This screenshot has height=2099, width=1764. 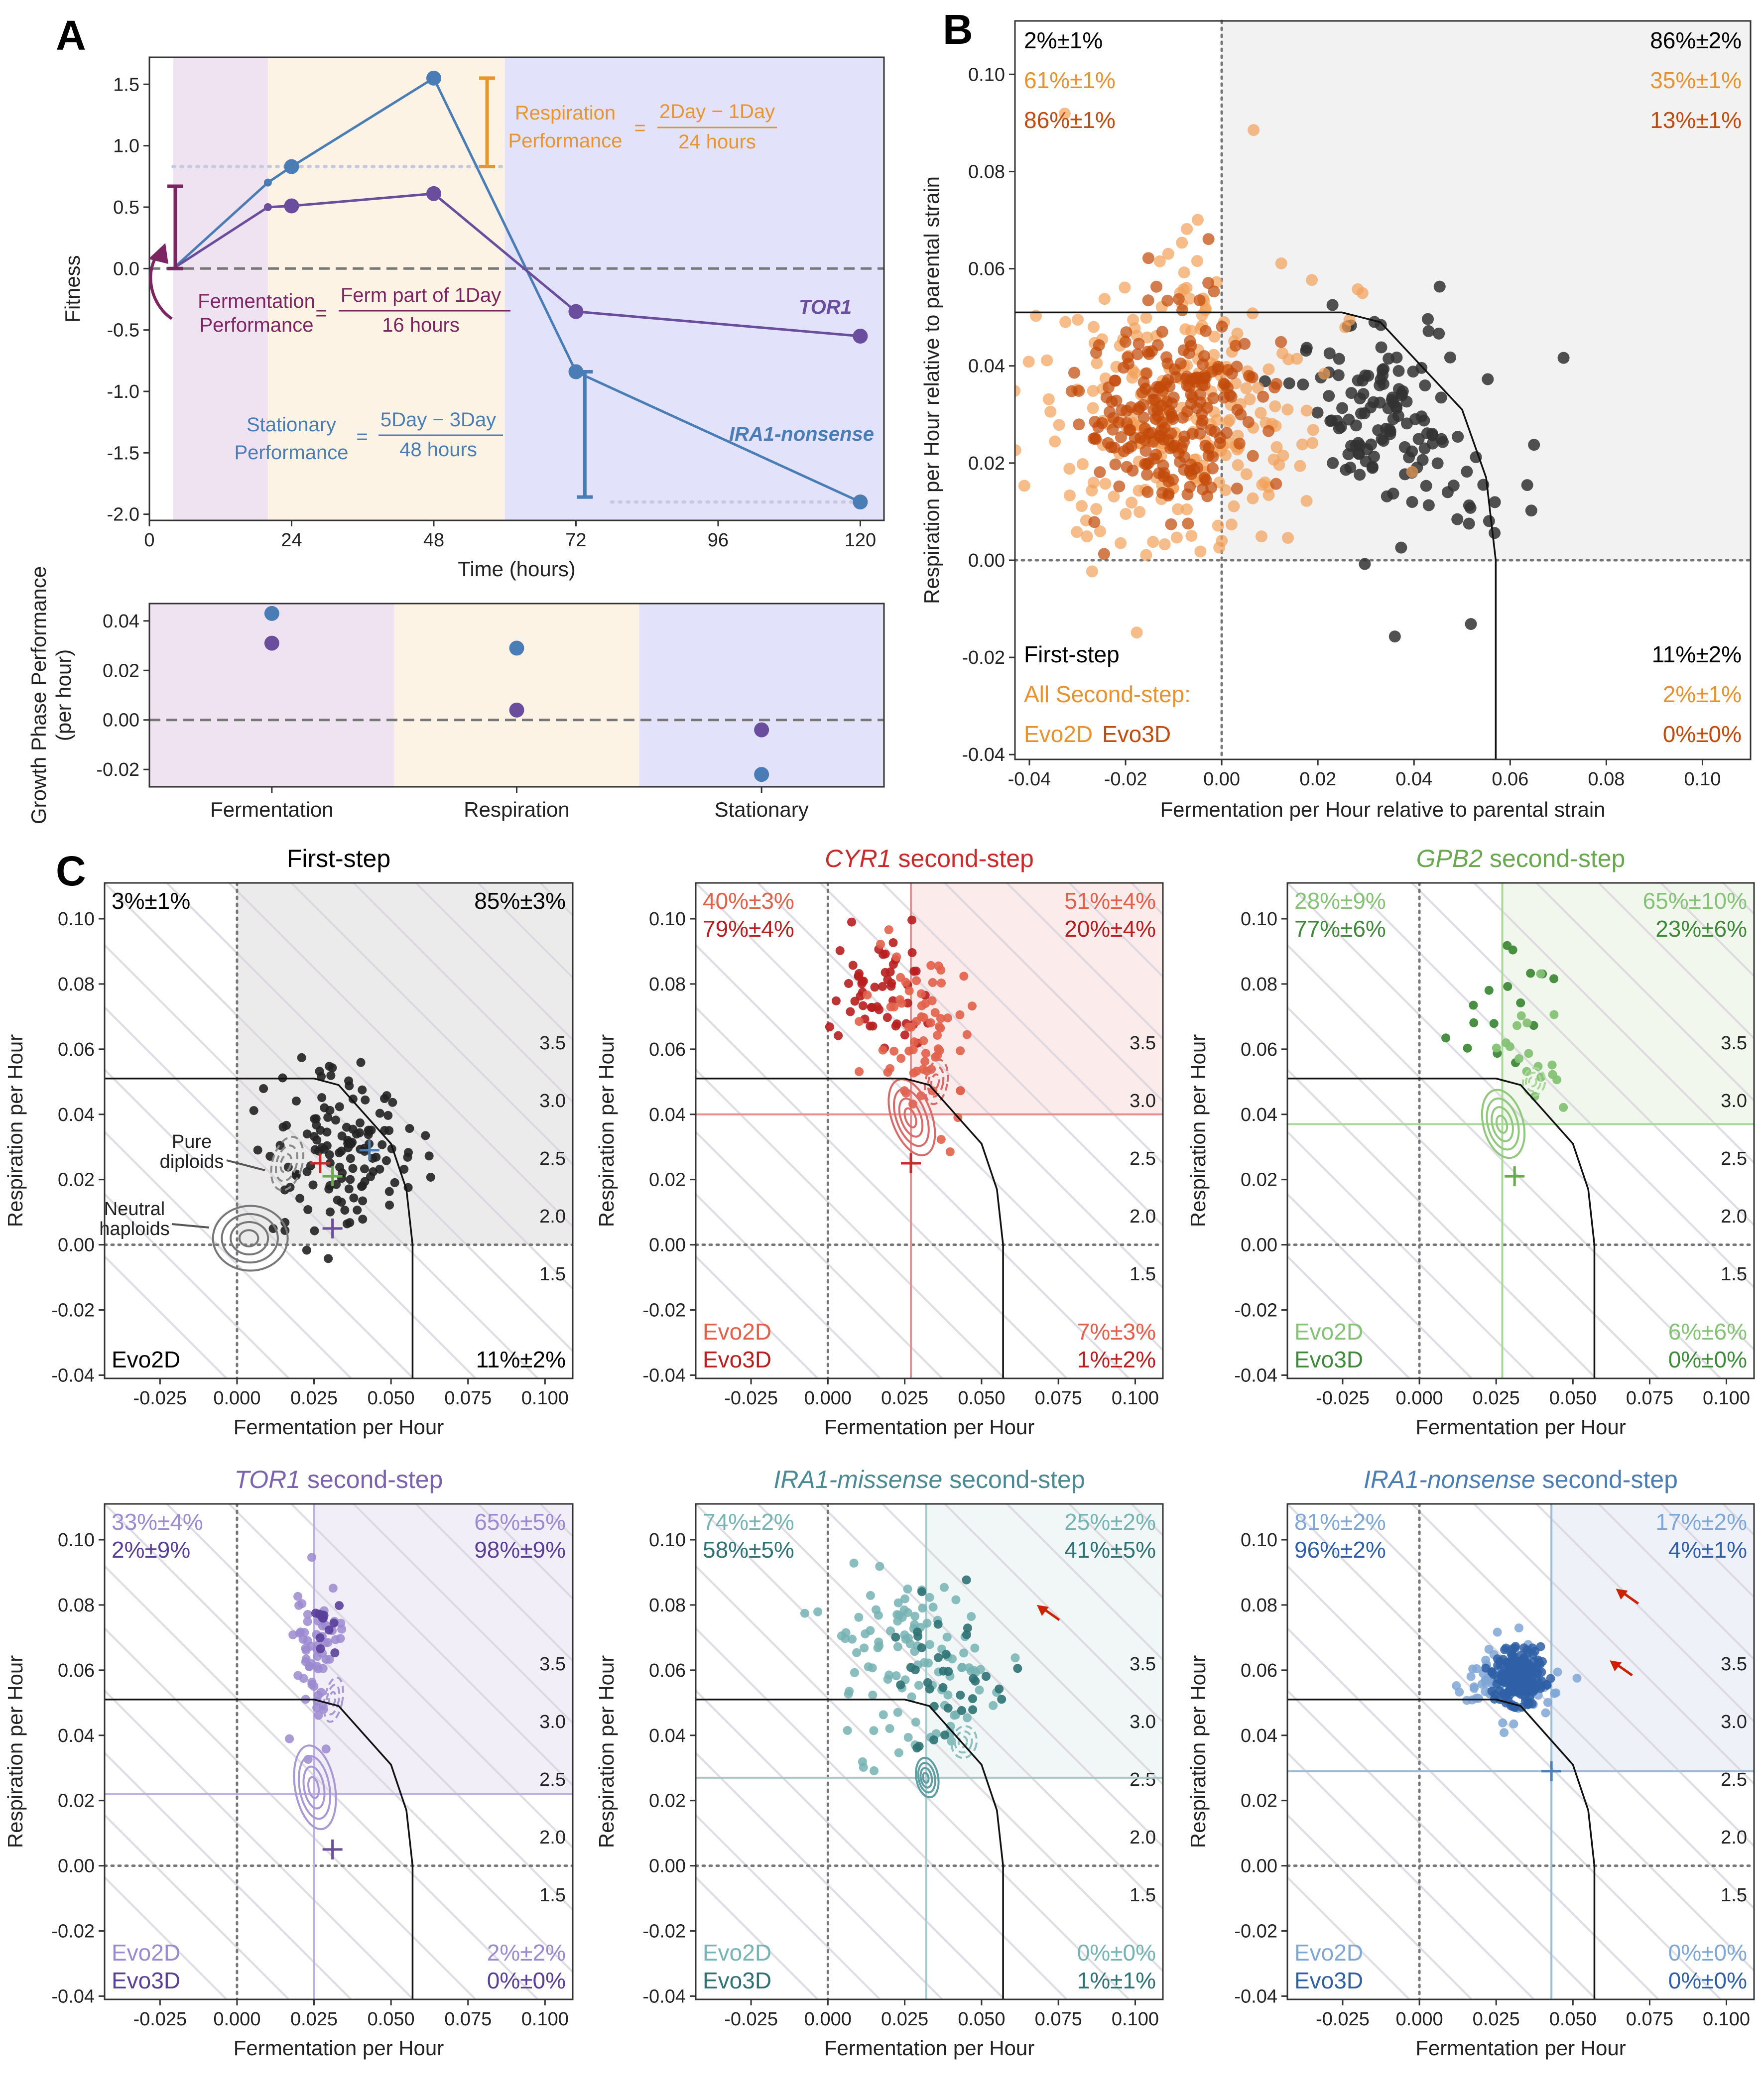 What do you see at coordinates (1143, 1159) in the screenshot?
I see `iso-fitness-label: 2.5` at bounding box center [1143, 1159].